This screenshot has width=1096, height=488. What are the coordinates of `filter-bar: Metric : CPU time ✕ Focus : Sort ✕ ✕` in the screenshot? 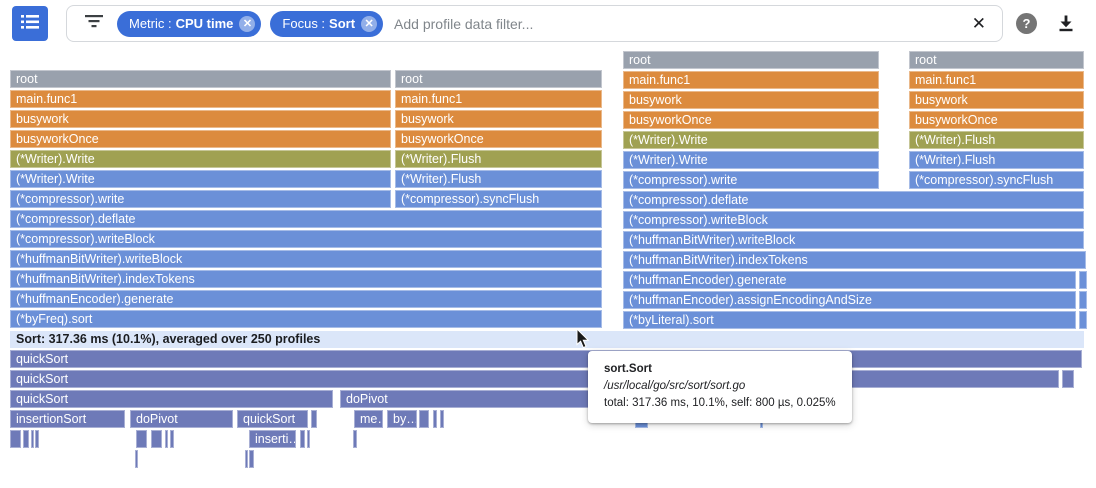 It's located at (534, 23).